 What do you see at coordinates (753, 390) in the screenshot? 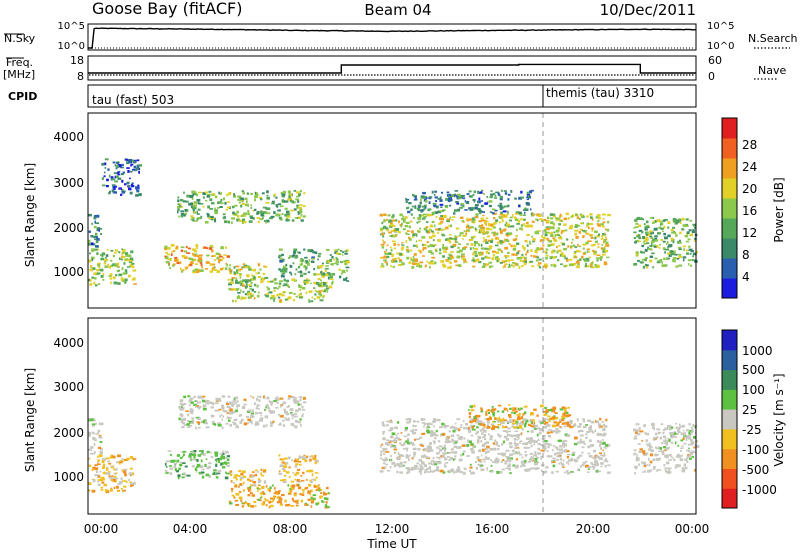
I see `velocity-cb-tick-100: 100` at bounding box center [753, 390].